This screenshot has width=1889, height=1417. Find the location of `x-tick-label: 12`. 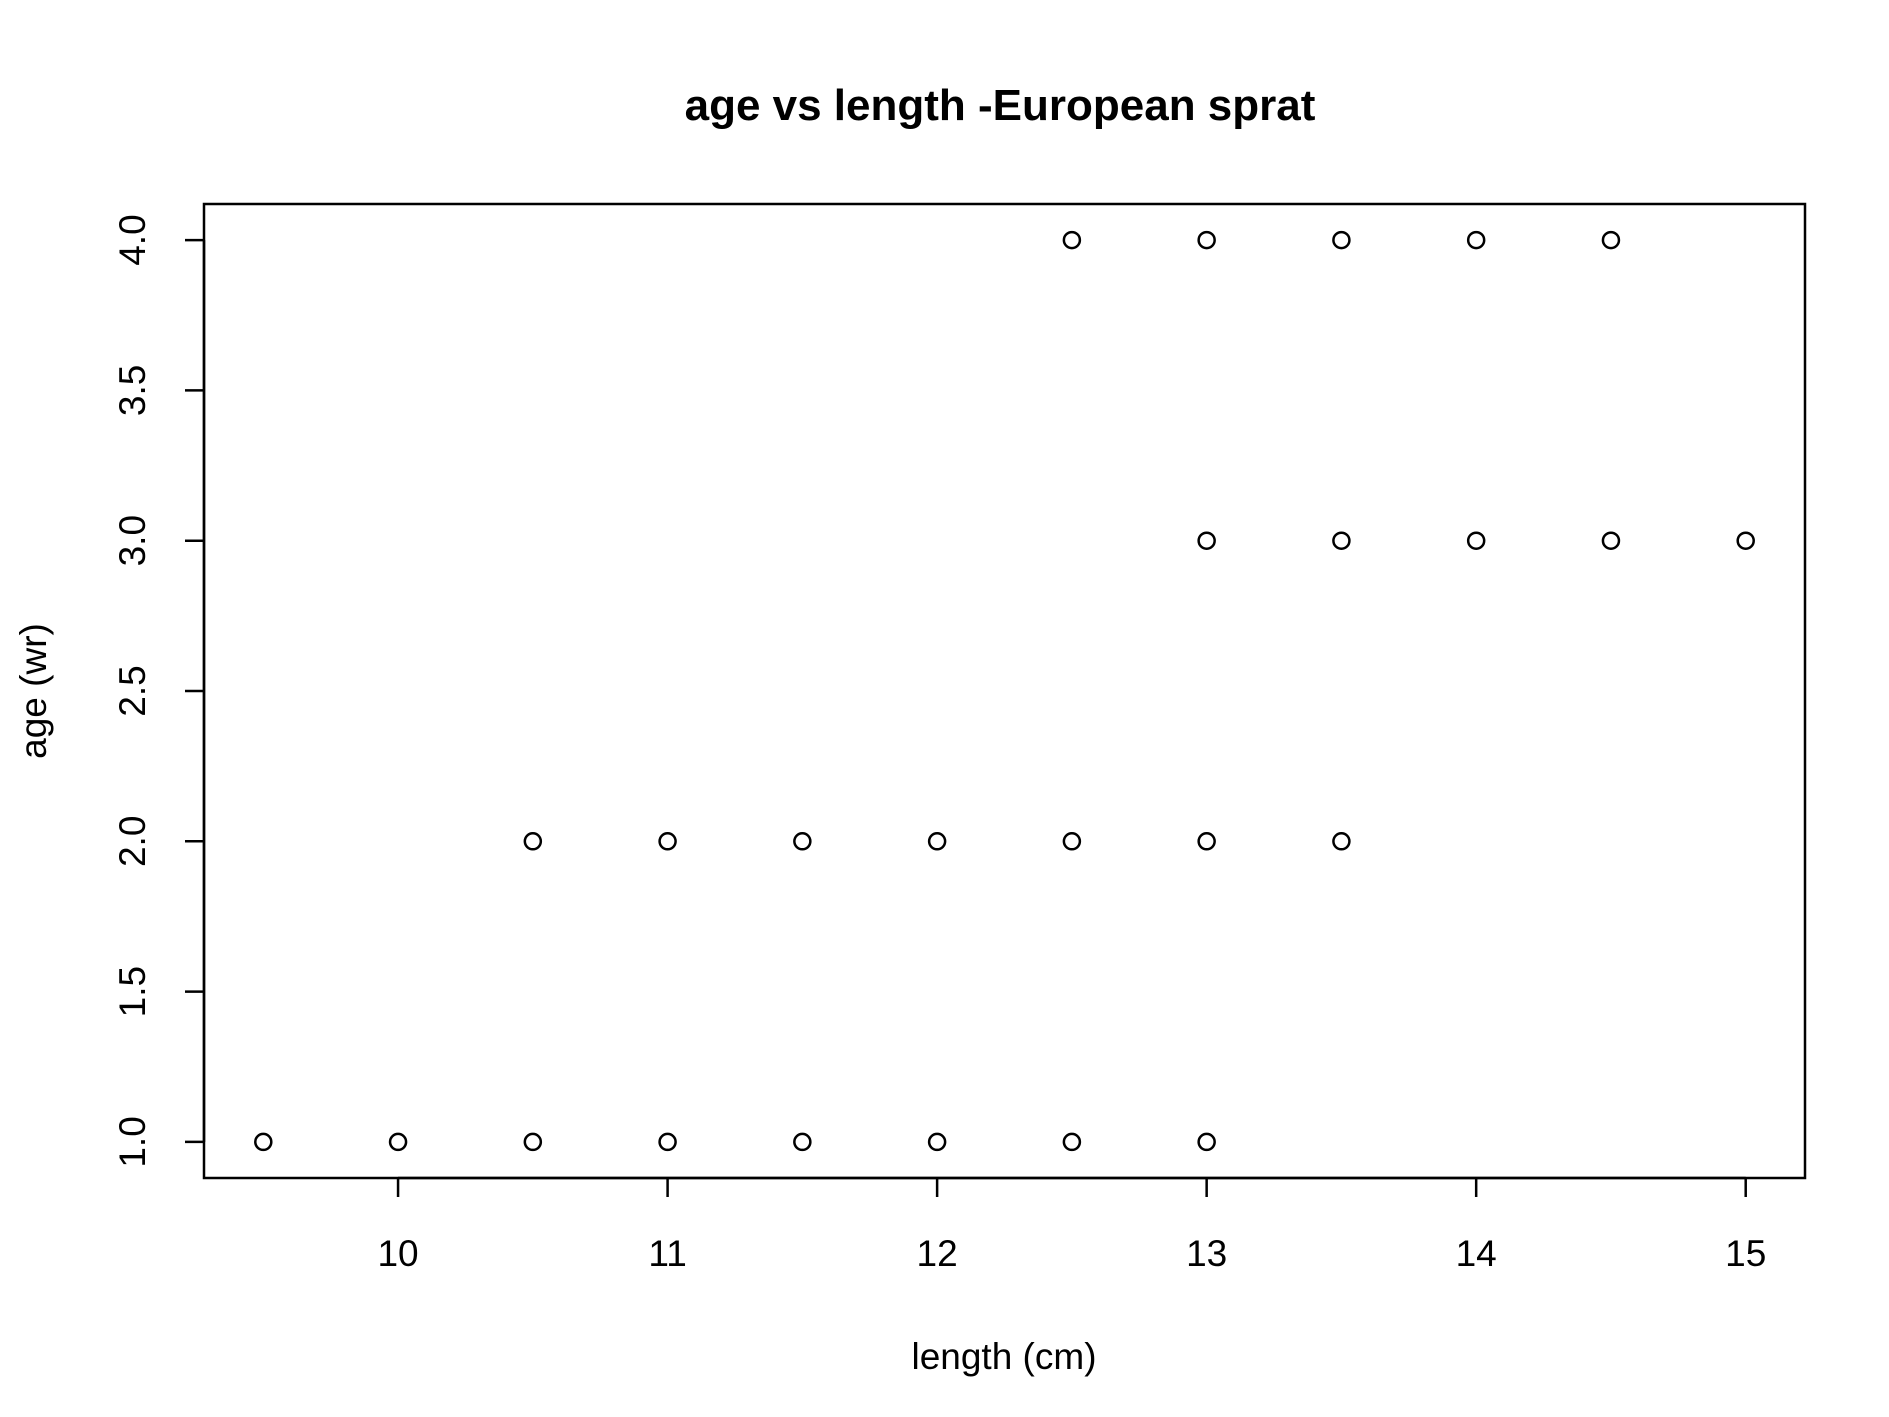

x-tick-label: 12 is located at coordinates (937, 1253).